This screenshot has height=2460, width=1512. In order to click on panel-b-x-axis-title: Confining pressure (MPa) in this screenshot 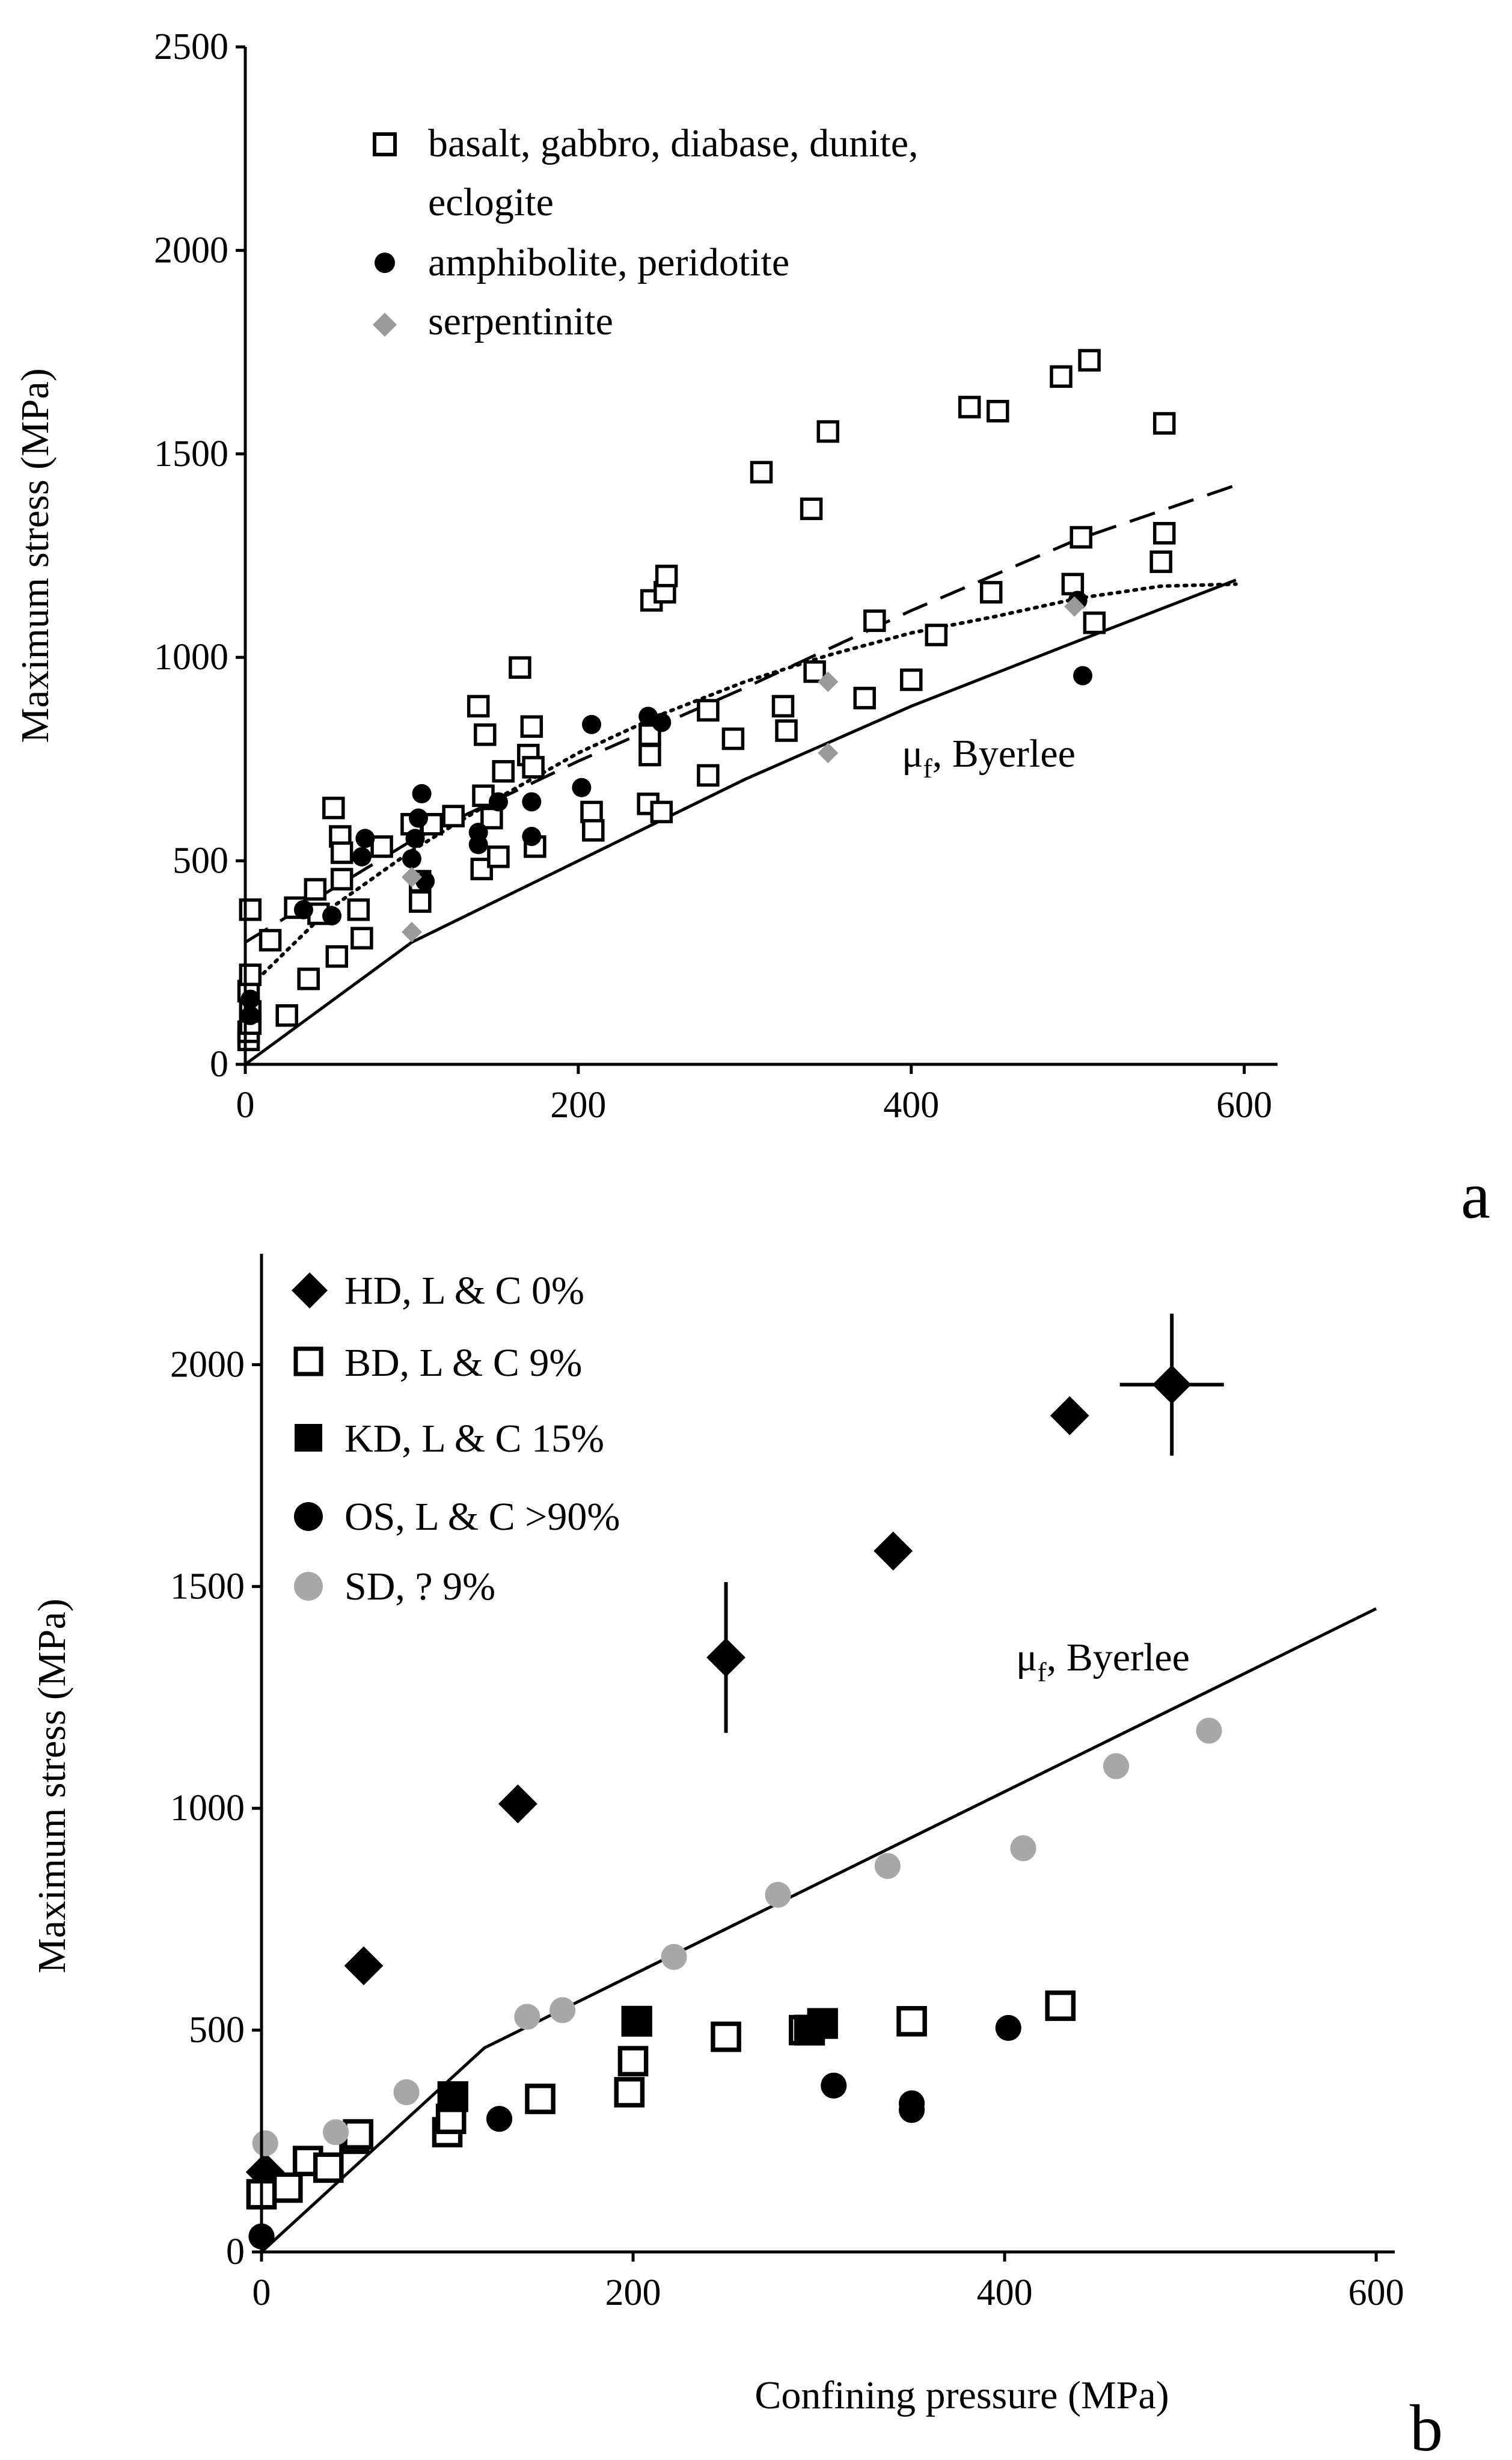, I will do `click(961, 2395)`.